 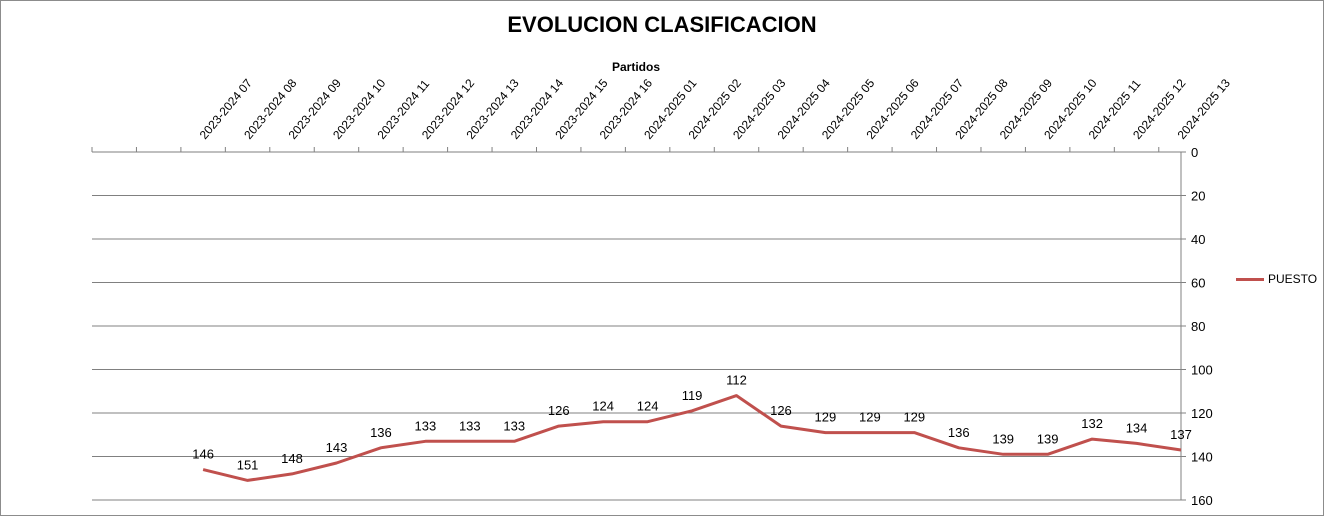 I want to click on y-tick-label: 60, so click(x=1198, y=283).